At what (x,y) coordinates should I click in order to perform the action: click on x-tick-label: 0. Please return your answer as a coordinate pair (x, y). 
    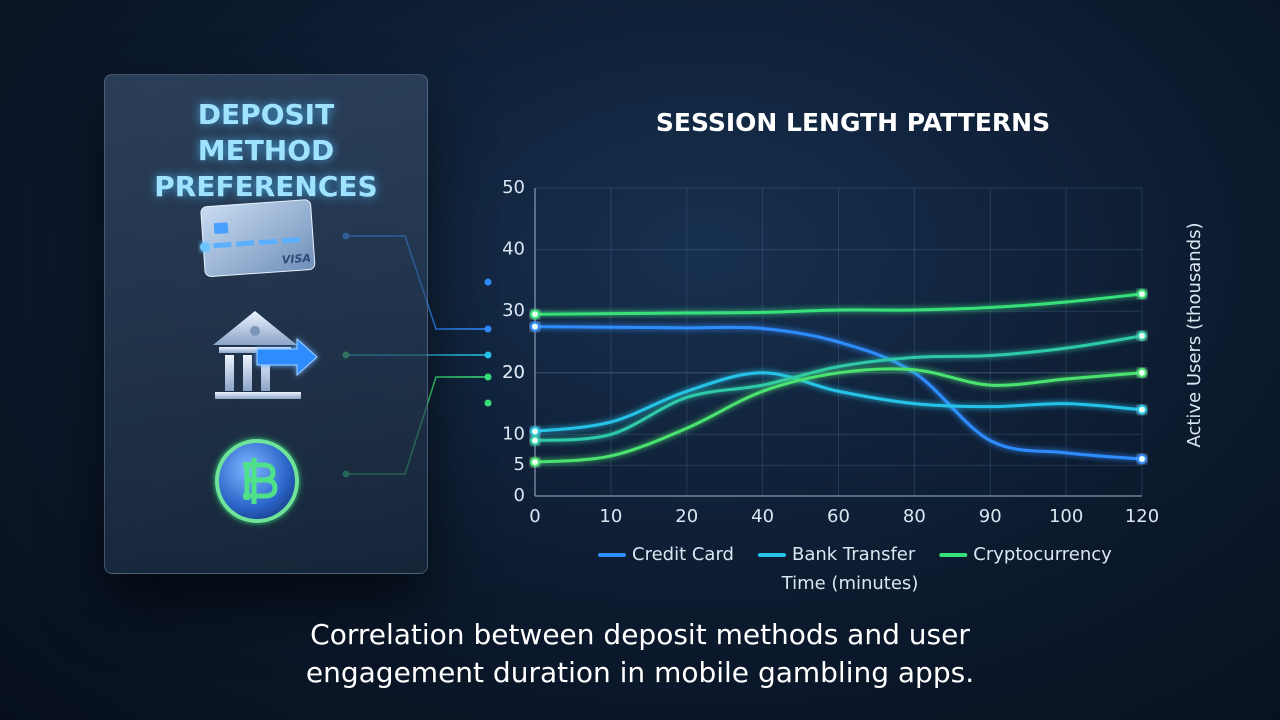
    Looking at the image, I should click on (534, 516).